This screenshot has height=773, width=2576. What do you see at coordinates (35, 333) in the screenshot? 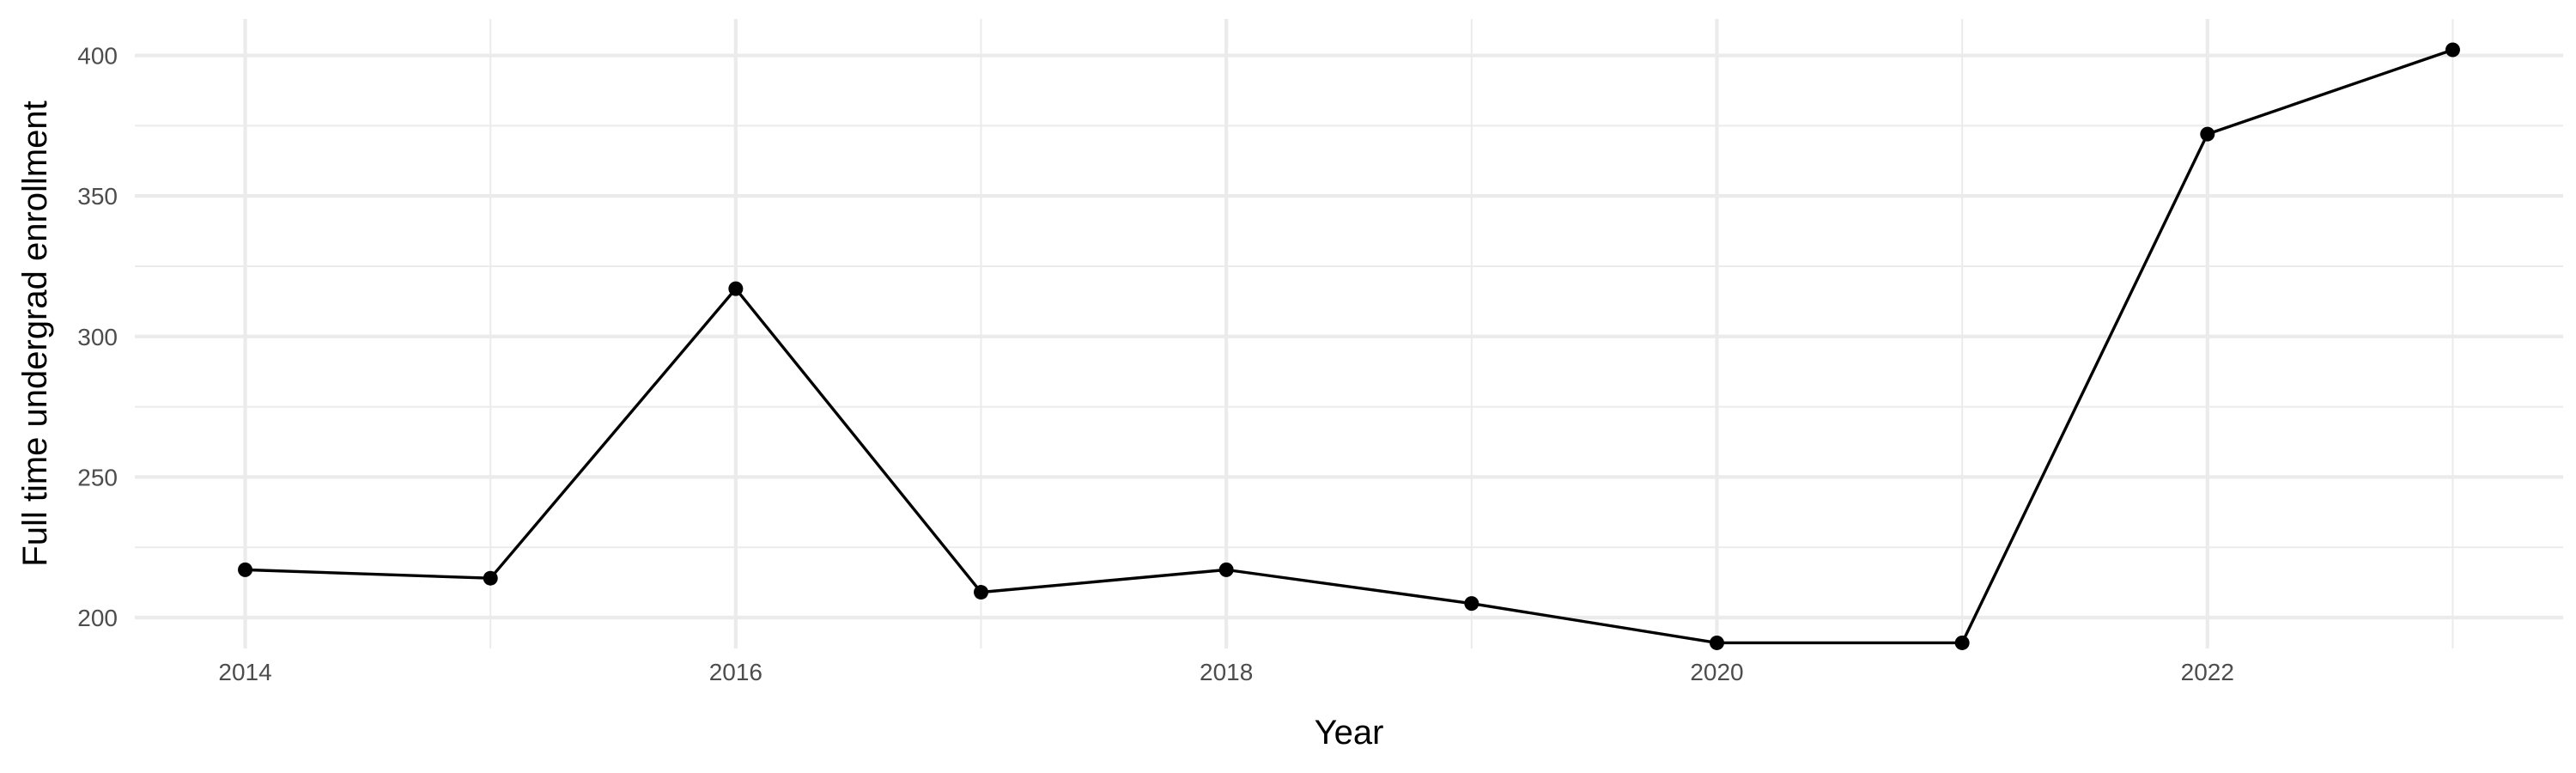
I see `y-axis-title: Full time undergrad enrollment` at bounding box center [35, 333].